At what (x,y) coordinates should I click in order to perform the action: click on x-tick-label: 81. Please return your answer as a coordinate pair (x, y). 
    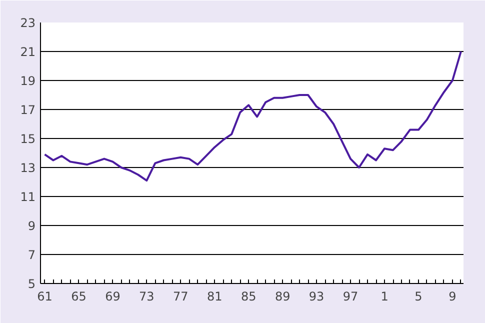
    Looking at the image, I should click on (214, 297).